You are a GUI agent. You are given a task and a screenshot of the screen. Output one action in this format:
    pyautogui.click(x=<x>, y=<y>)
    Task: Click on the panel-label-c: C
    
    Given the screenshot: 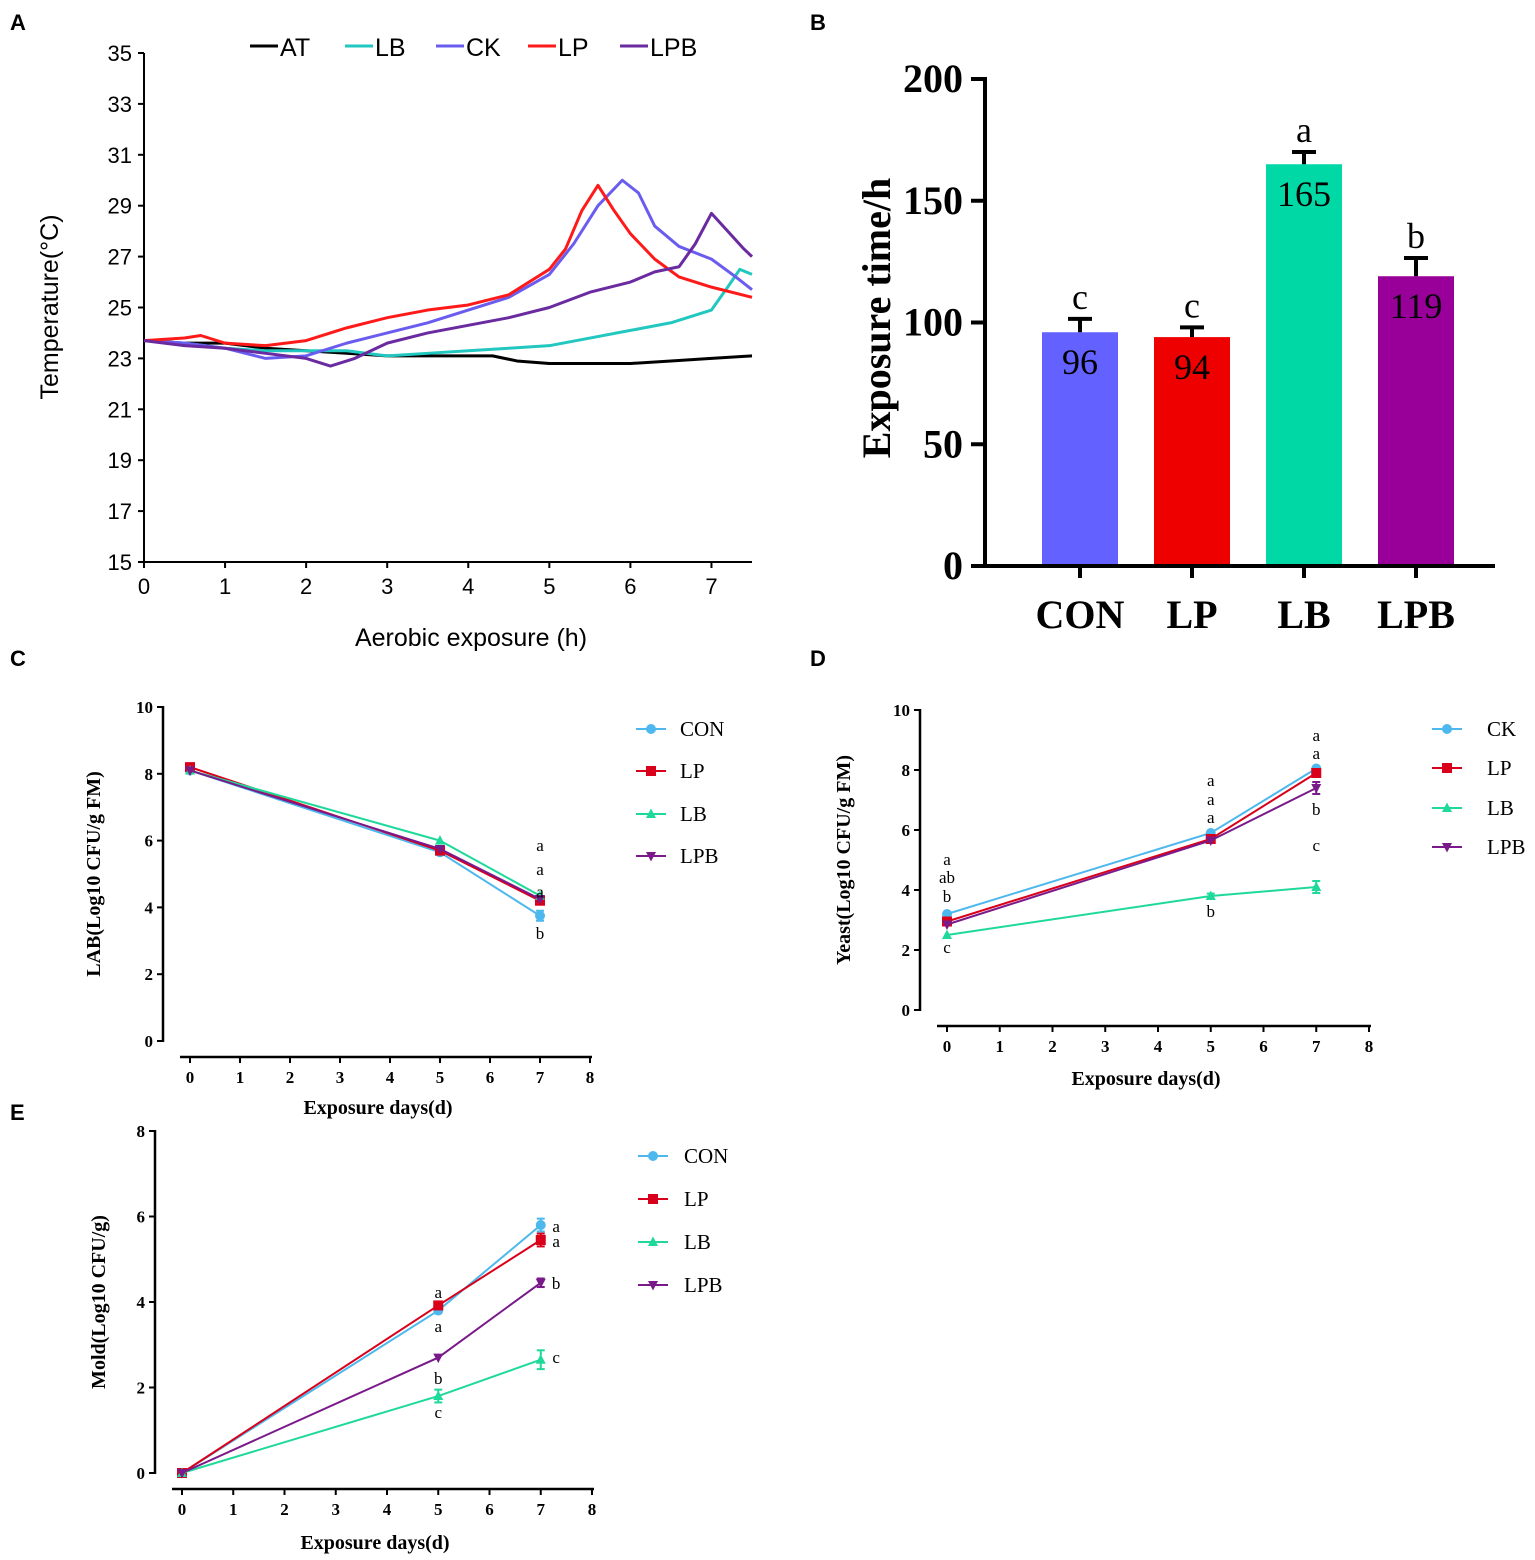 What is the action you would take?
    pyautogui.click(x=18, y=658)
    